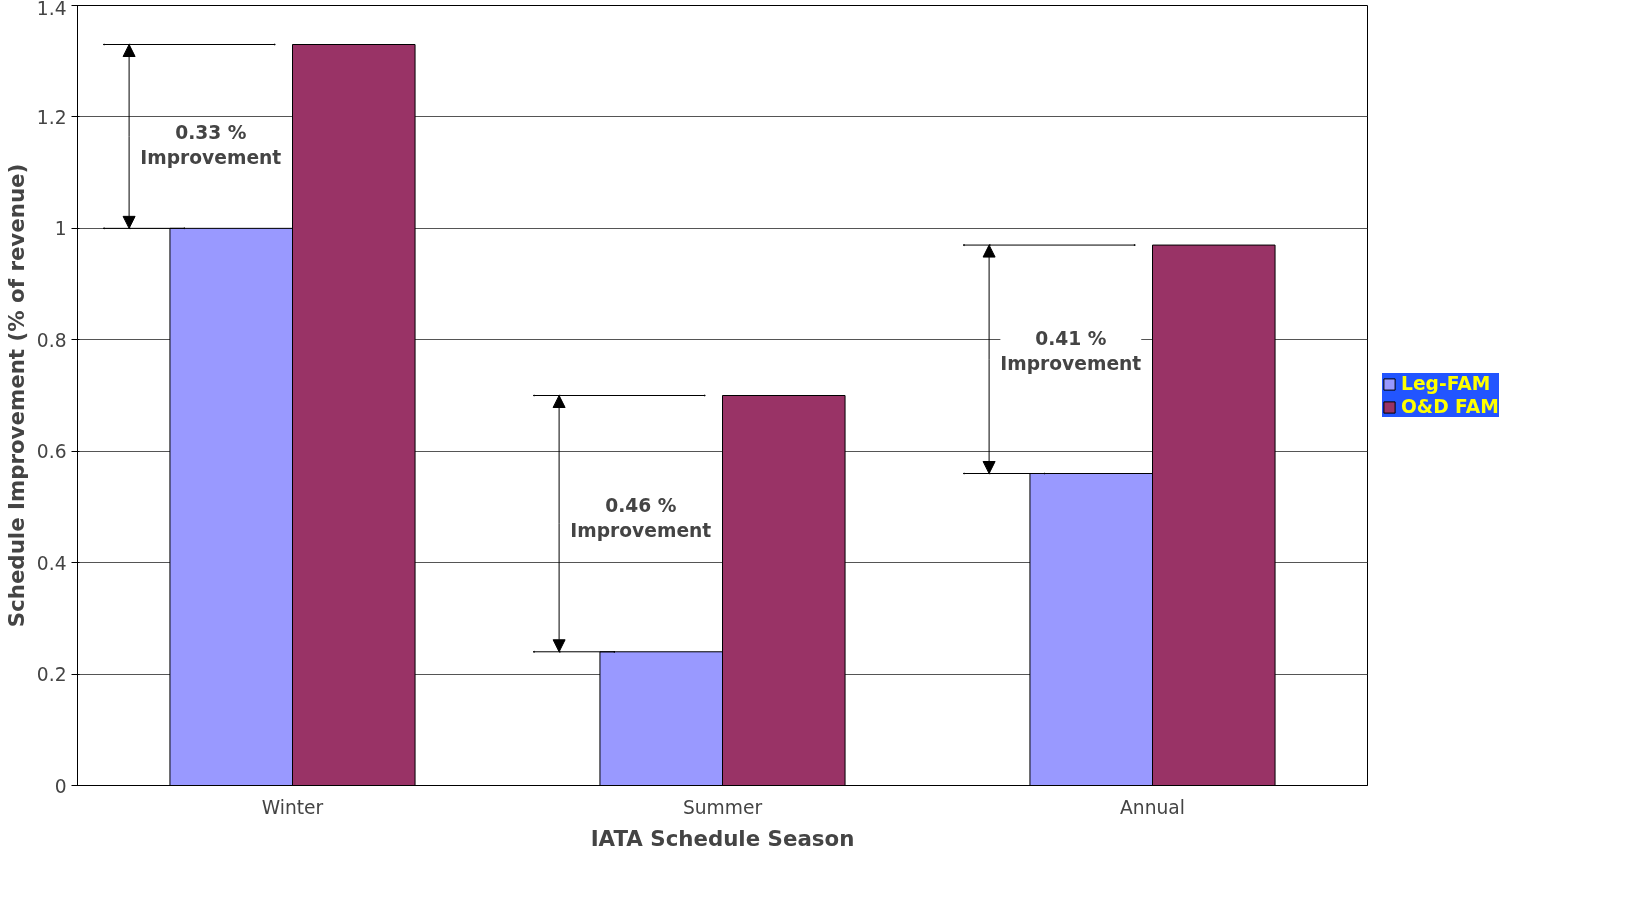  I want to click on y-tick-label: 0.4, so click(51, 563).